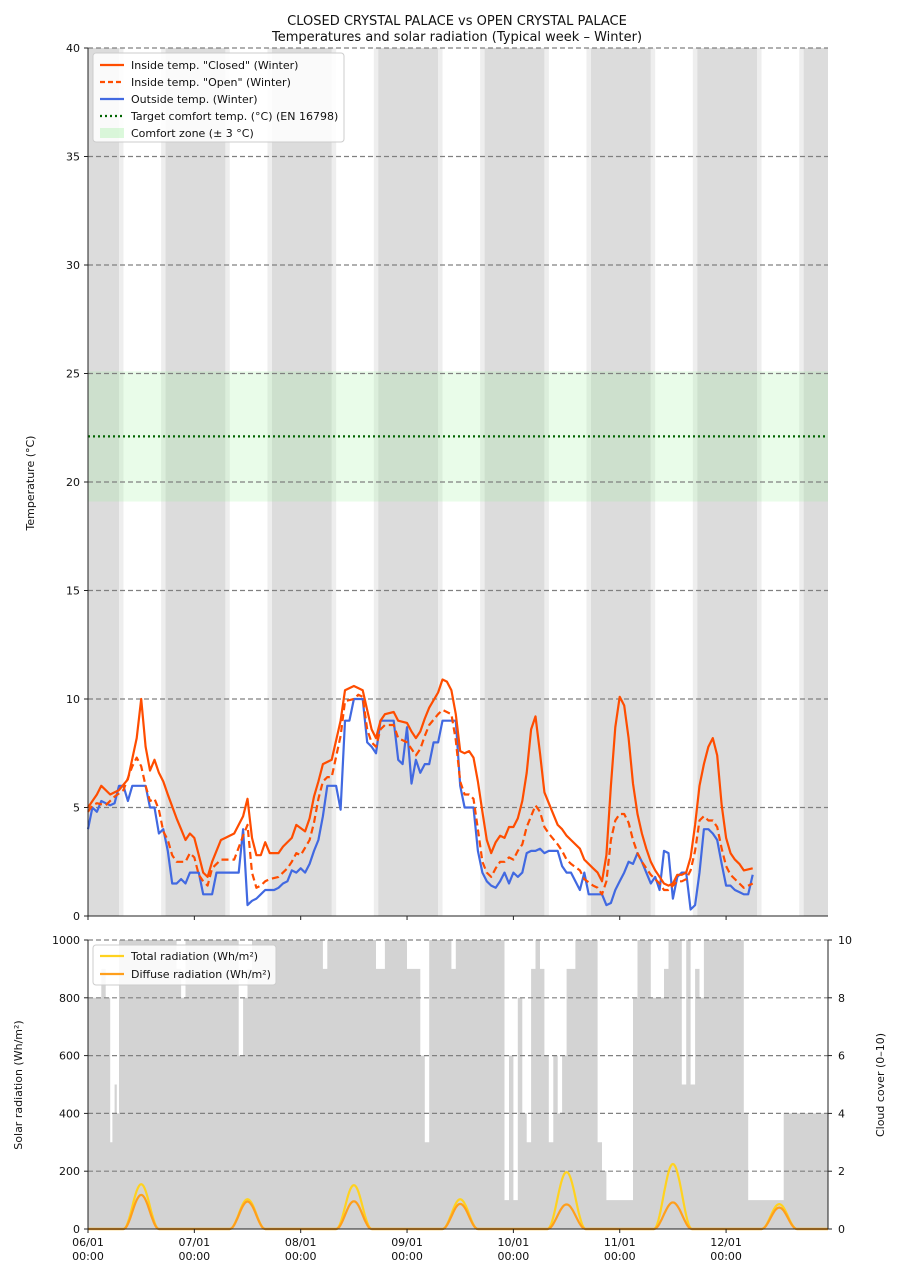  I want to click on legend-swatch, so click(112, 133).